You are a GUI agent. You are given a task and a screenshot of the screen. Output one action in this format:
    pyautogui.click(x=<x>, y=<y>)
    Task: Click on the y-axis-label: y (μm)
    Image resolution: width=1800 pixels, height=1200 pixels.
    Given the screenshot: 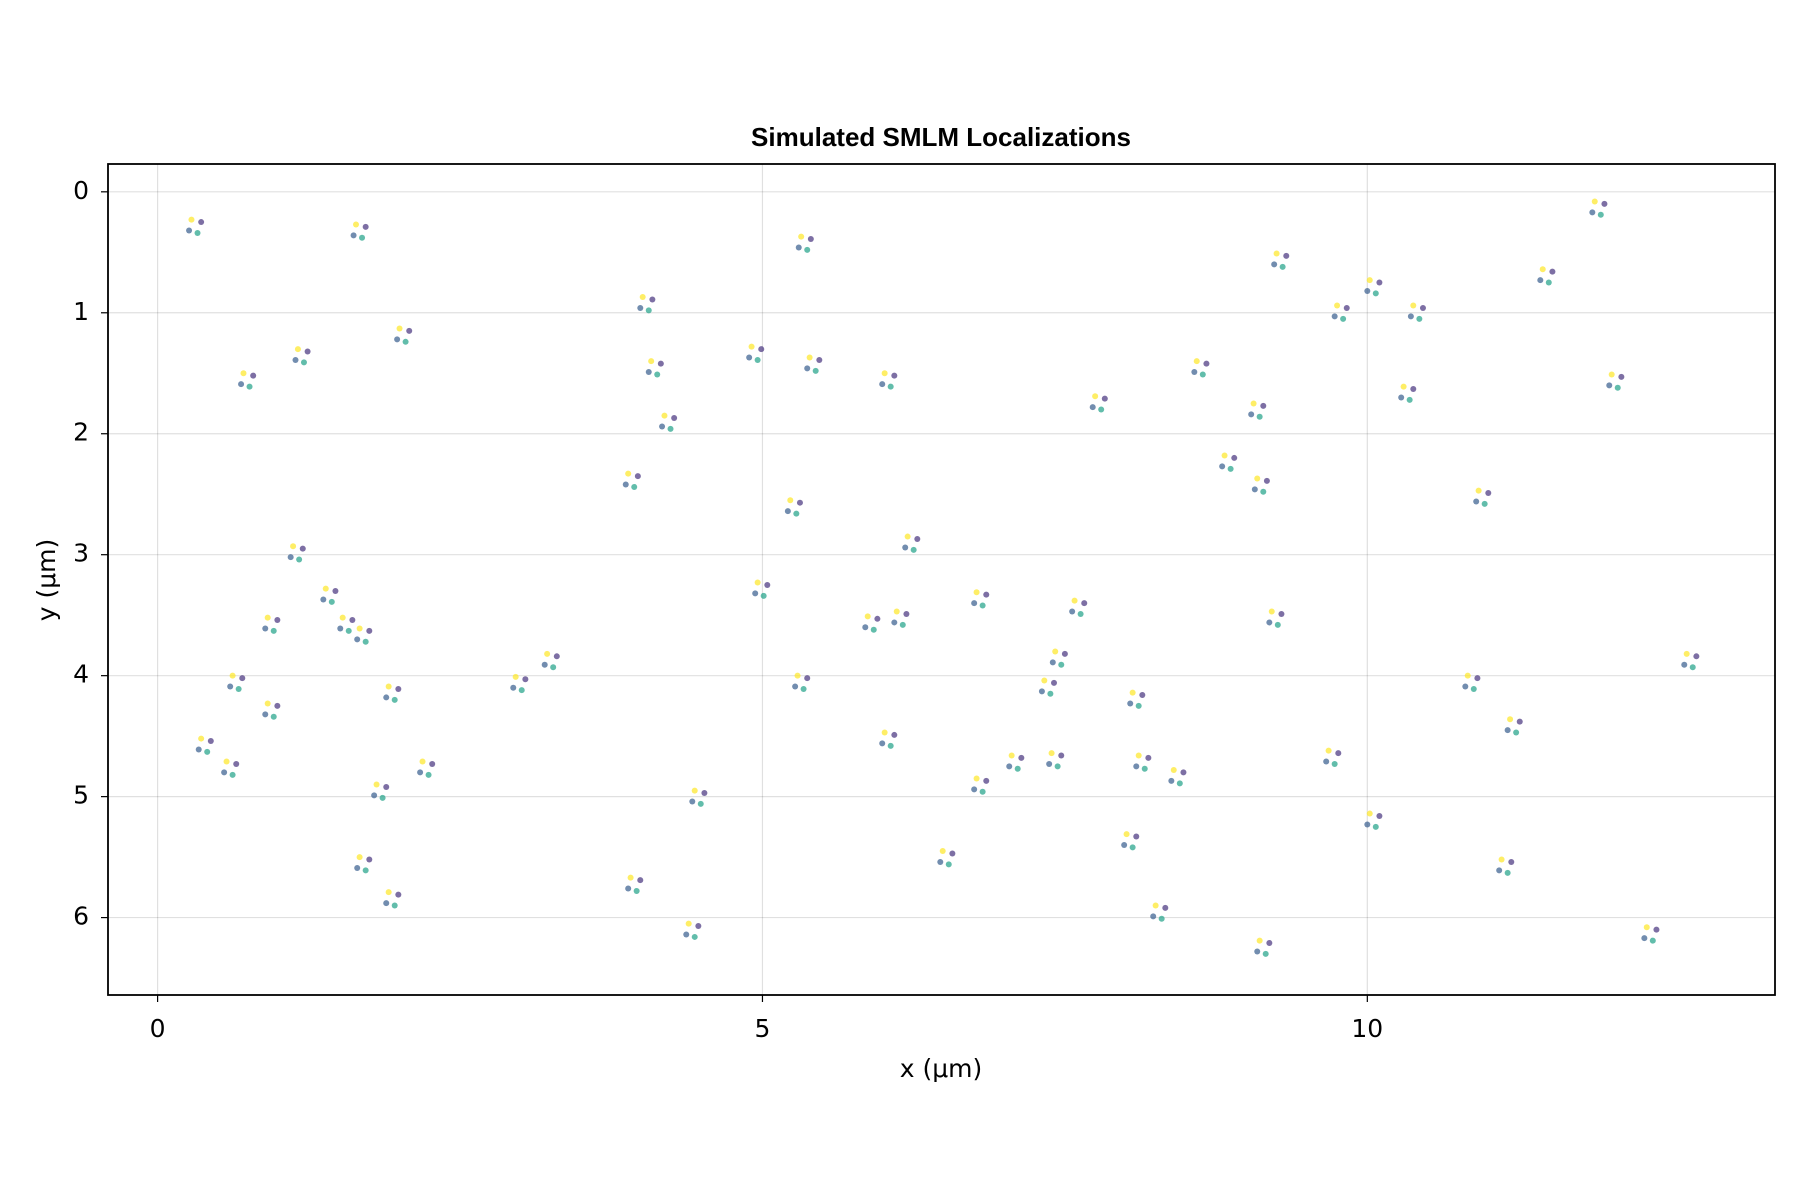 What is the action you would take?
    pyautogui.click(x=46, y=580)
    